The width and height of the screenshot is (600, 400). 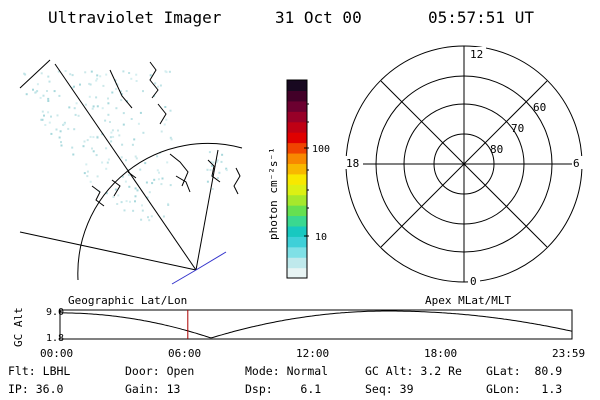 What do you see at coordinates (321, 237) in the screenshot?
I see `colorbar-tick-label: 10` at bounding box center [321, 237].